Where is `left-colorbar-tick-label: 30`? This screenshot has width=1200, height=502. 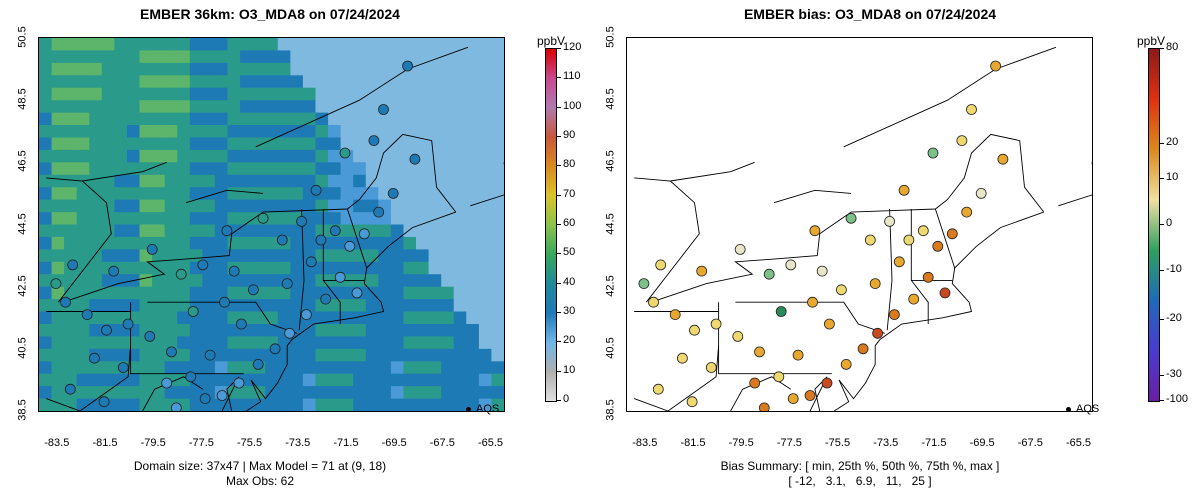 left-colorbar-tick-label: 30 is located at coordinates (569, 311).